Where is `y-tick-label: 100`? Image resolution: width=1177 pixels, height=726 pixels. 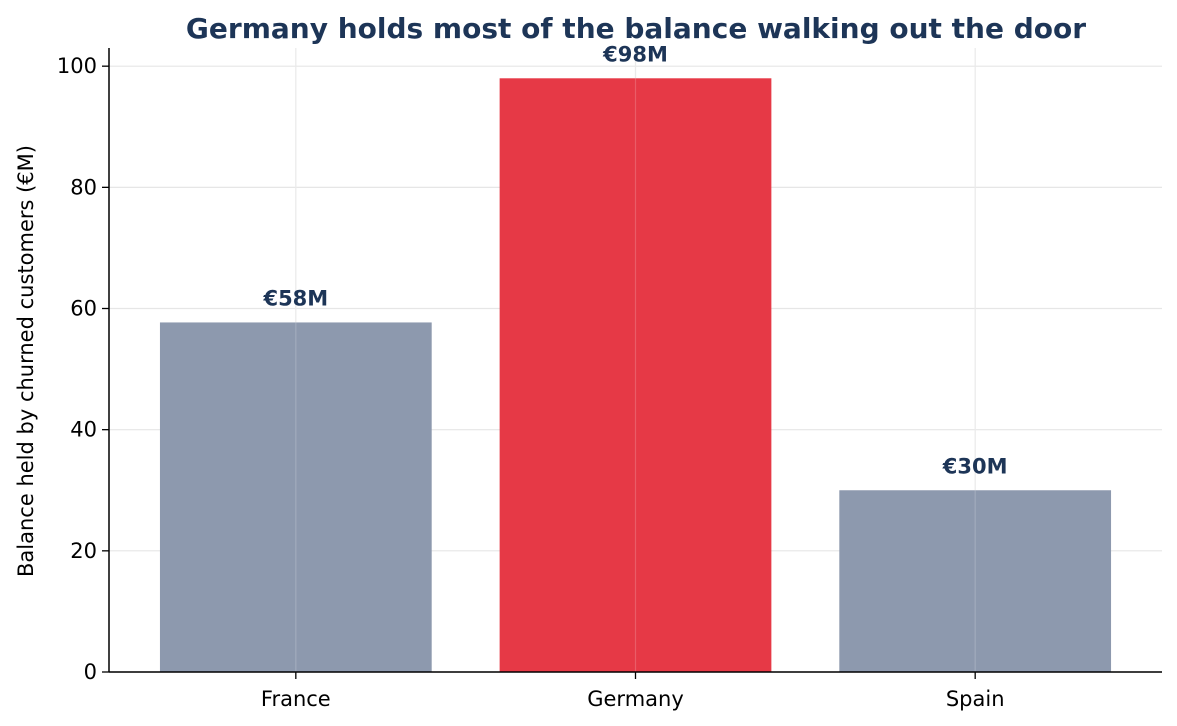 y-tick-label: 100 is located at coordinates (77, 66).